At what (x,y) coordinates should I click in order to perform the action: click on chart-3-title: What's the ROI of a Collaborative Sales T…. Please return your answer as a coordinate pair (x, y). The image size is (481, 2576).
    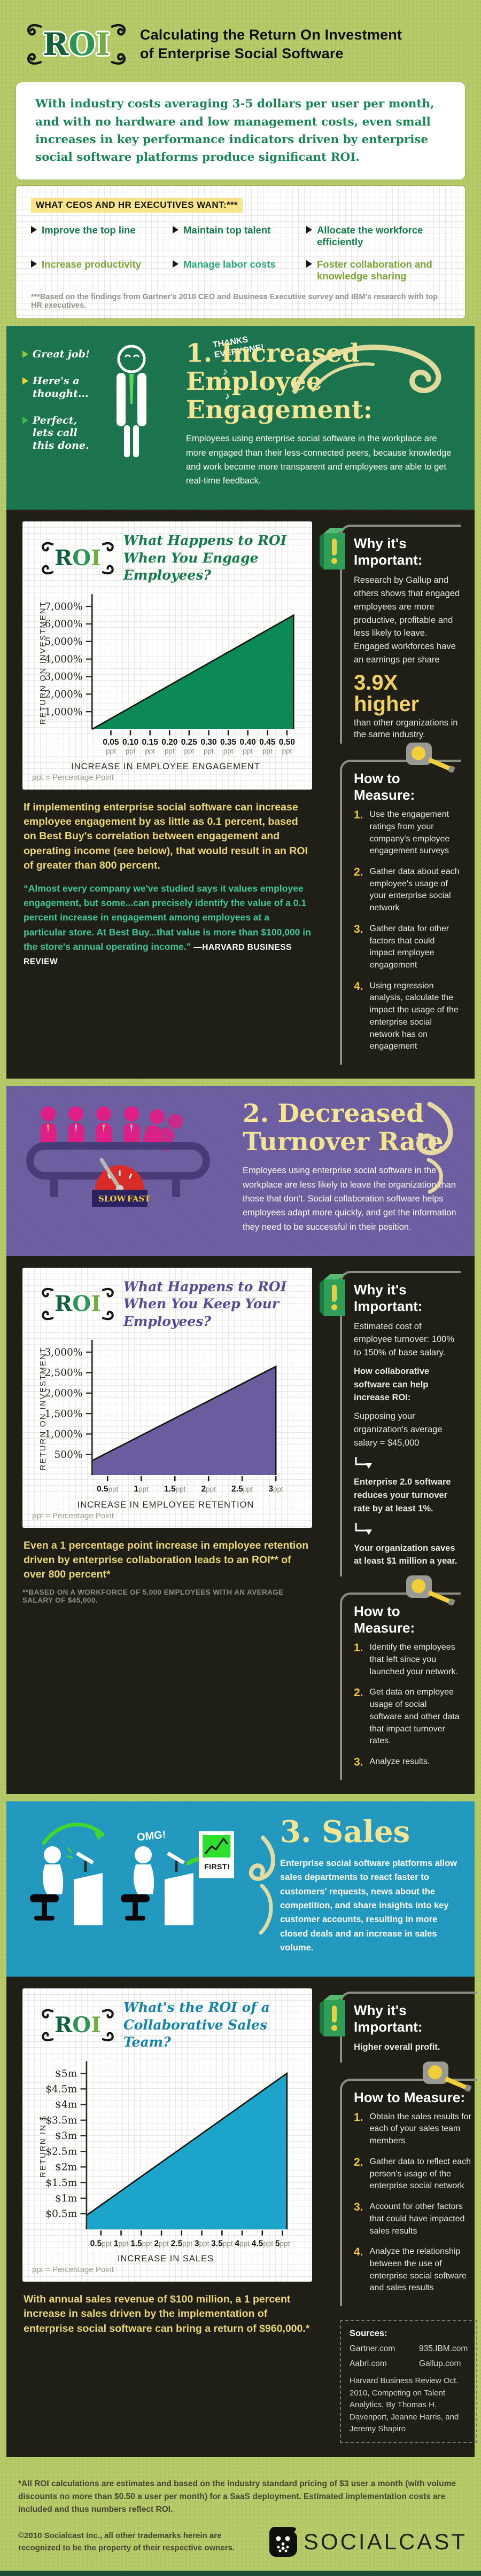
    Looking at the image, I should click on (197, 2025).